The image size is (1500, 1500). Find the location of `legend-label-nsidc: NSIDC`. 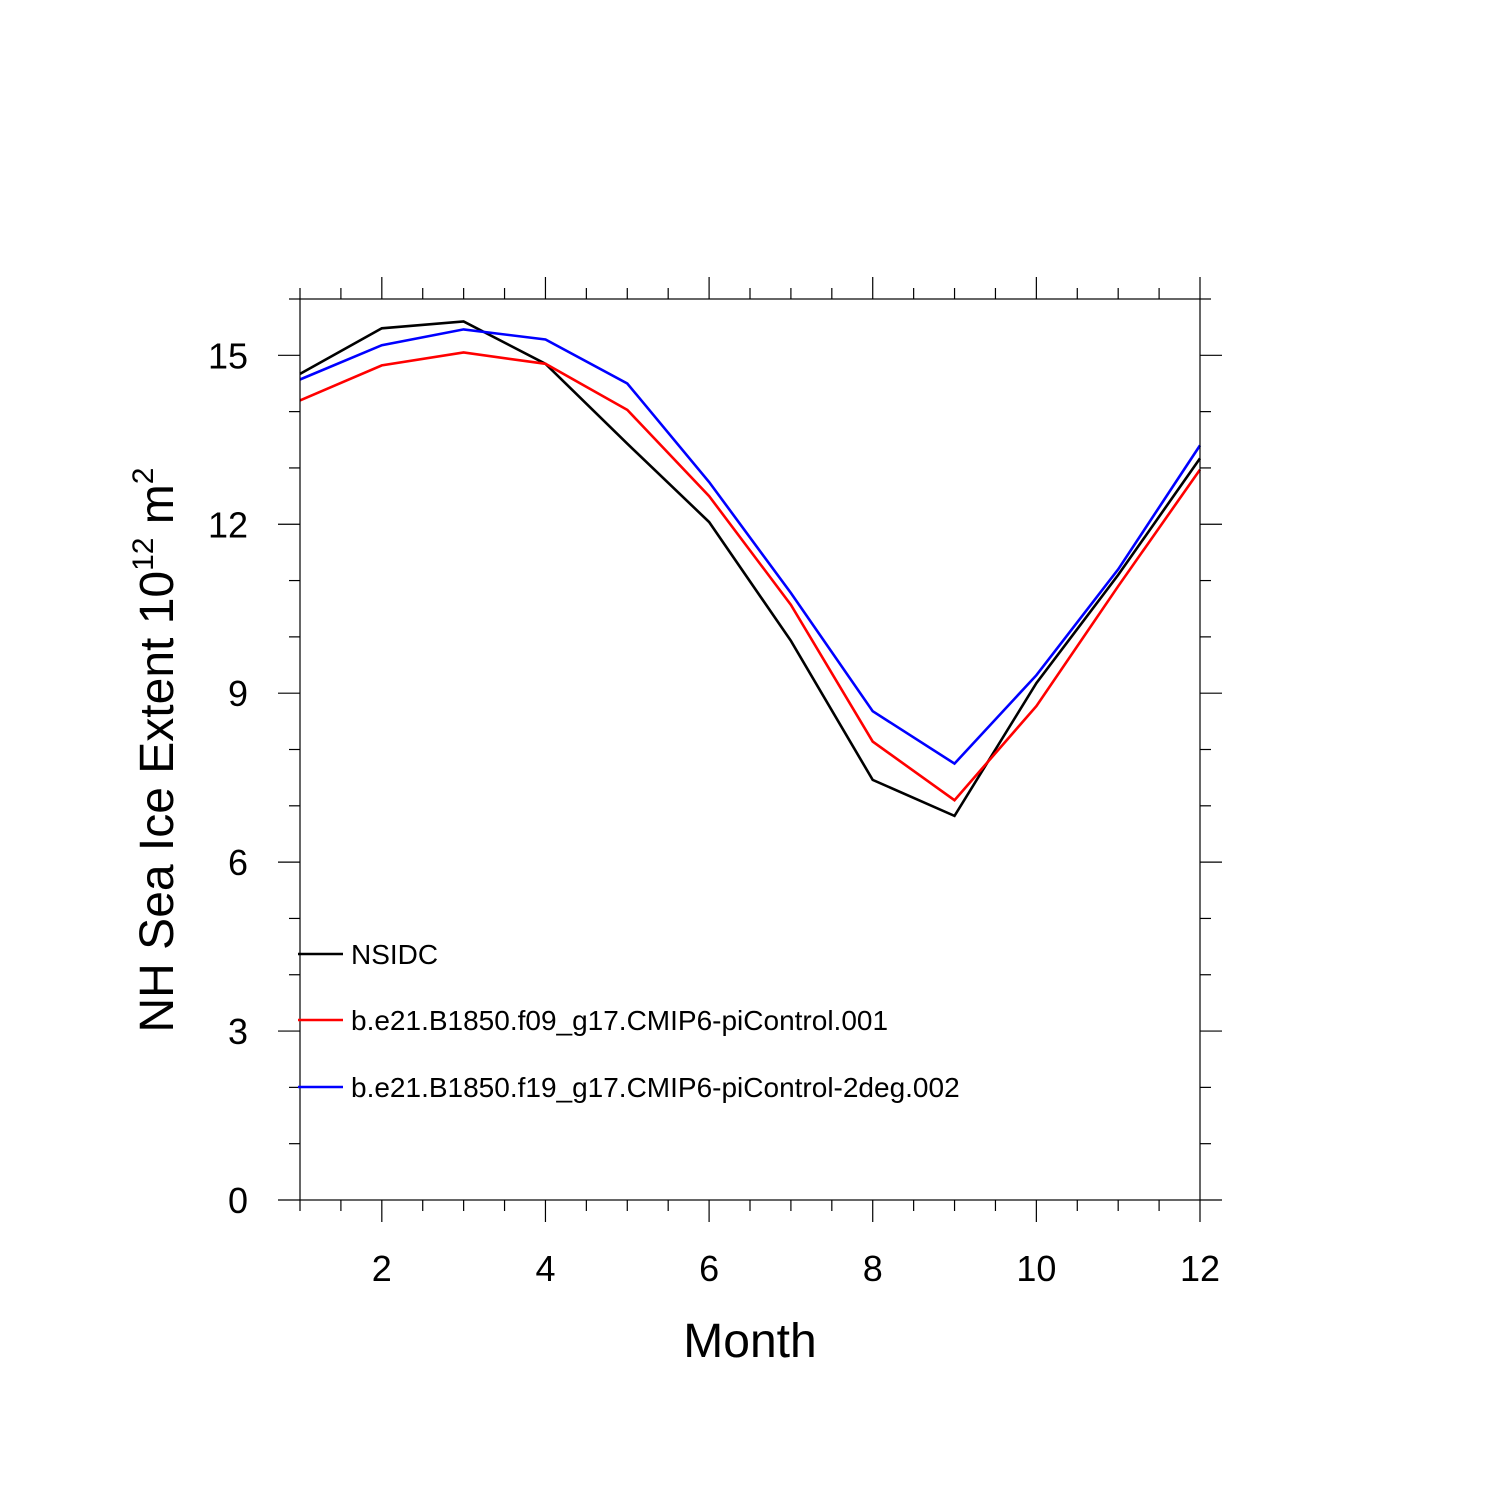

legend-label-nsidc: NSIDC is located at coordinates (394, 954).